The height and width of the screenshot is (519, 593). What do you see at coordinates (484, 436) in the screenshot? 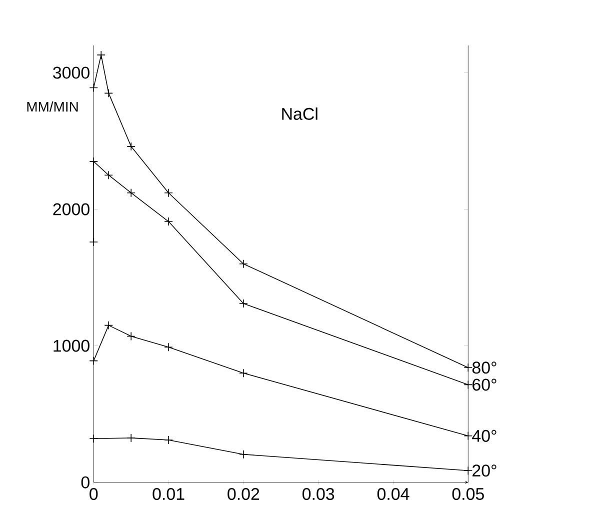
I see `series-label: 40°` at bounding box center [484, 436].